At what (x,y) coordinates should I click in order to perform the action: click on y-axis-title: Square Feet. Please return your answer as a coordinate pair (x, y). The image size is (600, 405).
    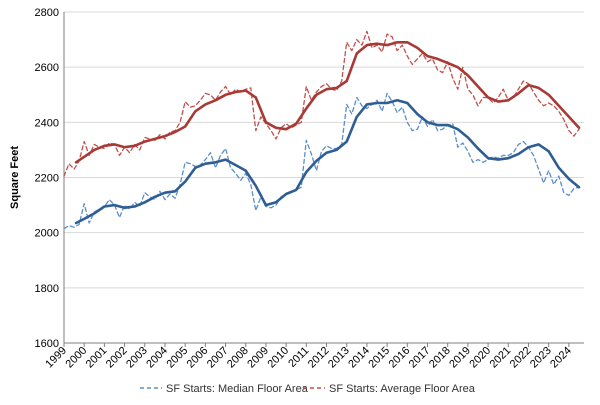
    Looking at the image, I should click on (15, 177).